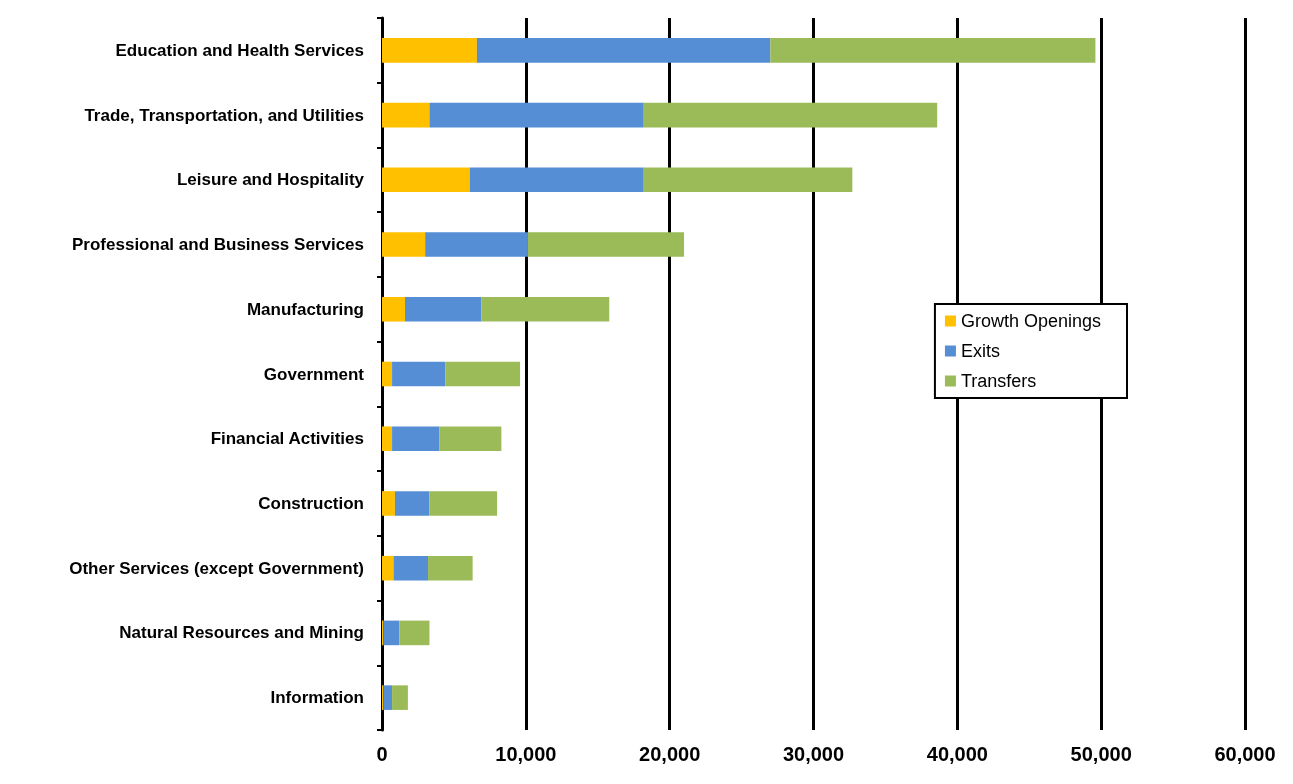 This screenshot has height=784, width=1293. I want to click on x-tick-label: 20,000, so click(670, 754).